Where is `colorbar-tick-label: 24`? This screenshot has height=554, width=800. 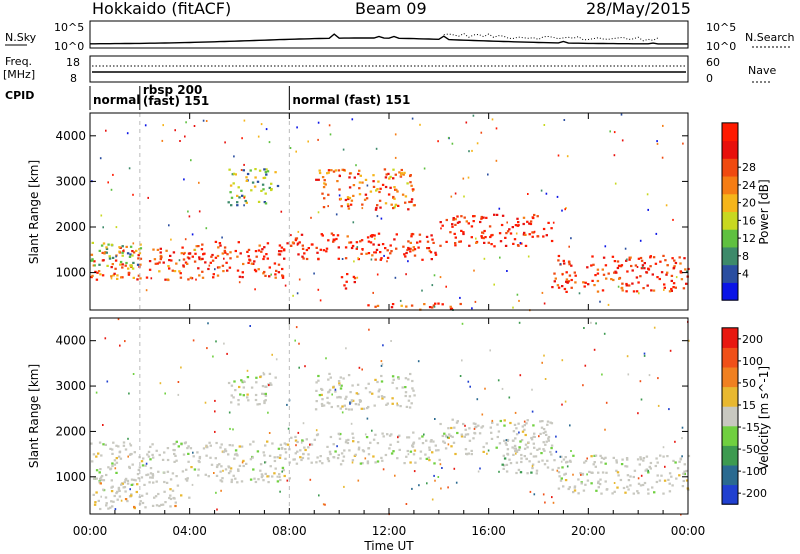 colorbar-tick-label: 24 is located at coordinates (749, 185).